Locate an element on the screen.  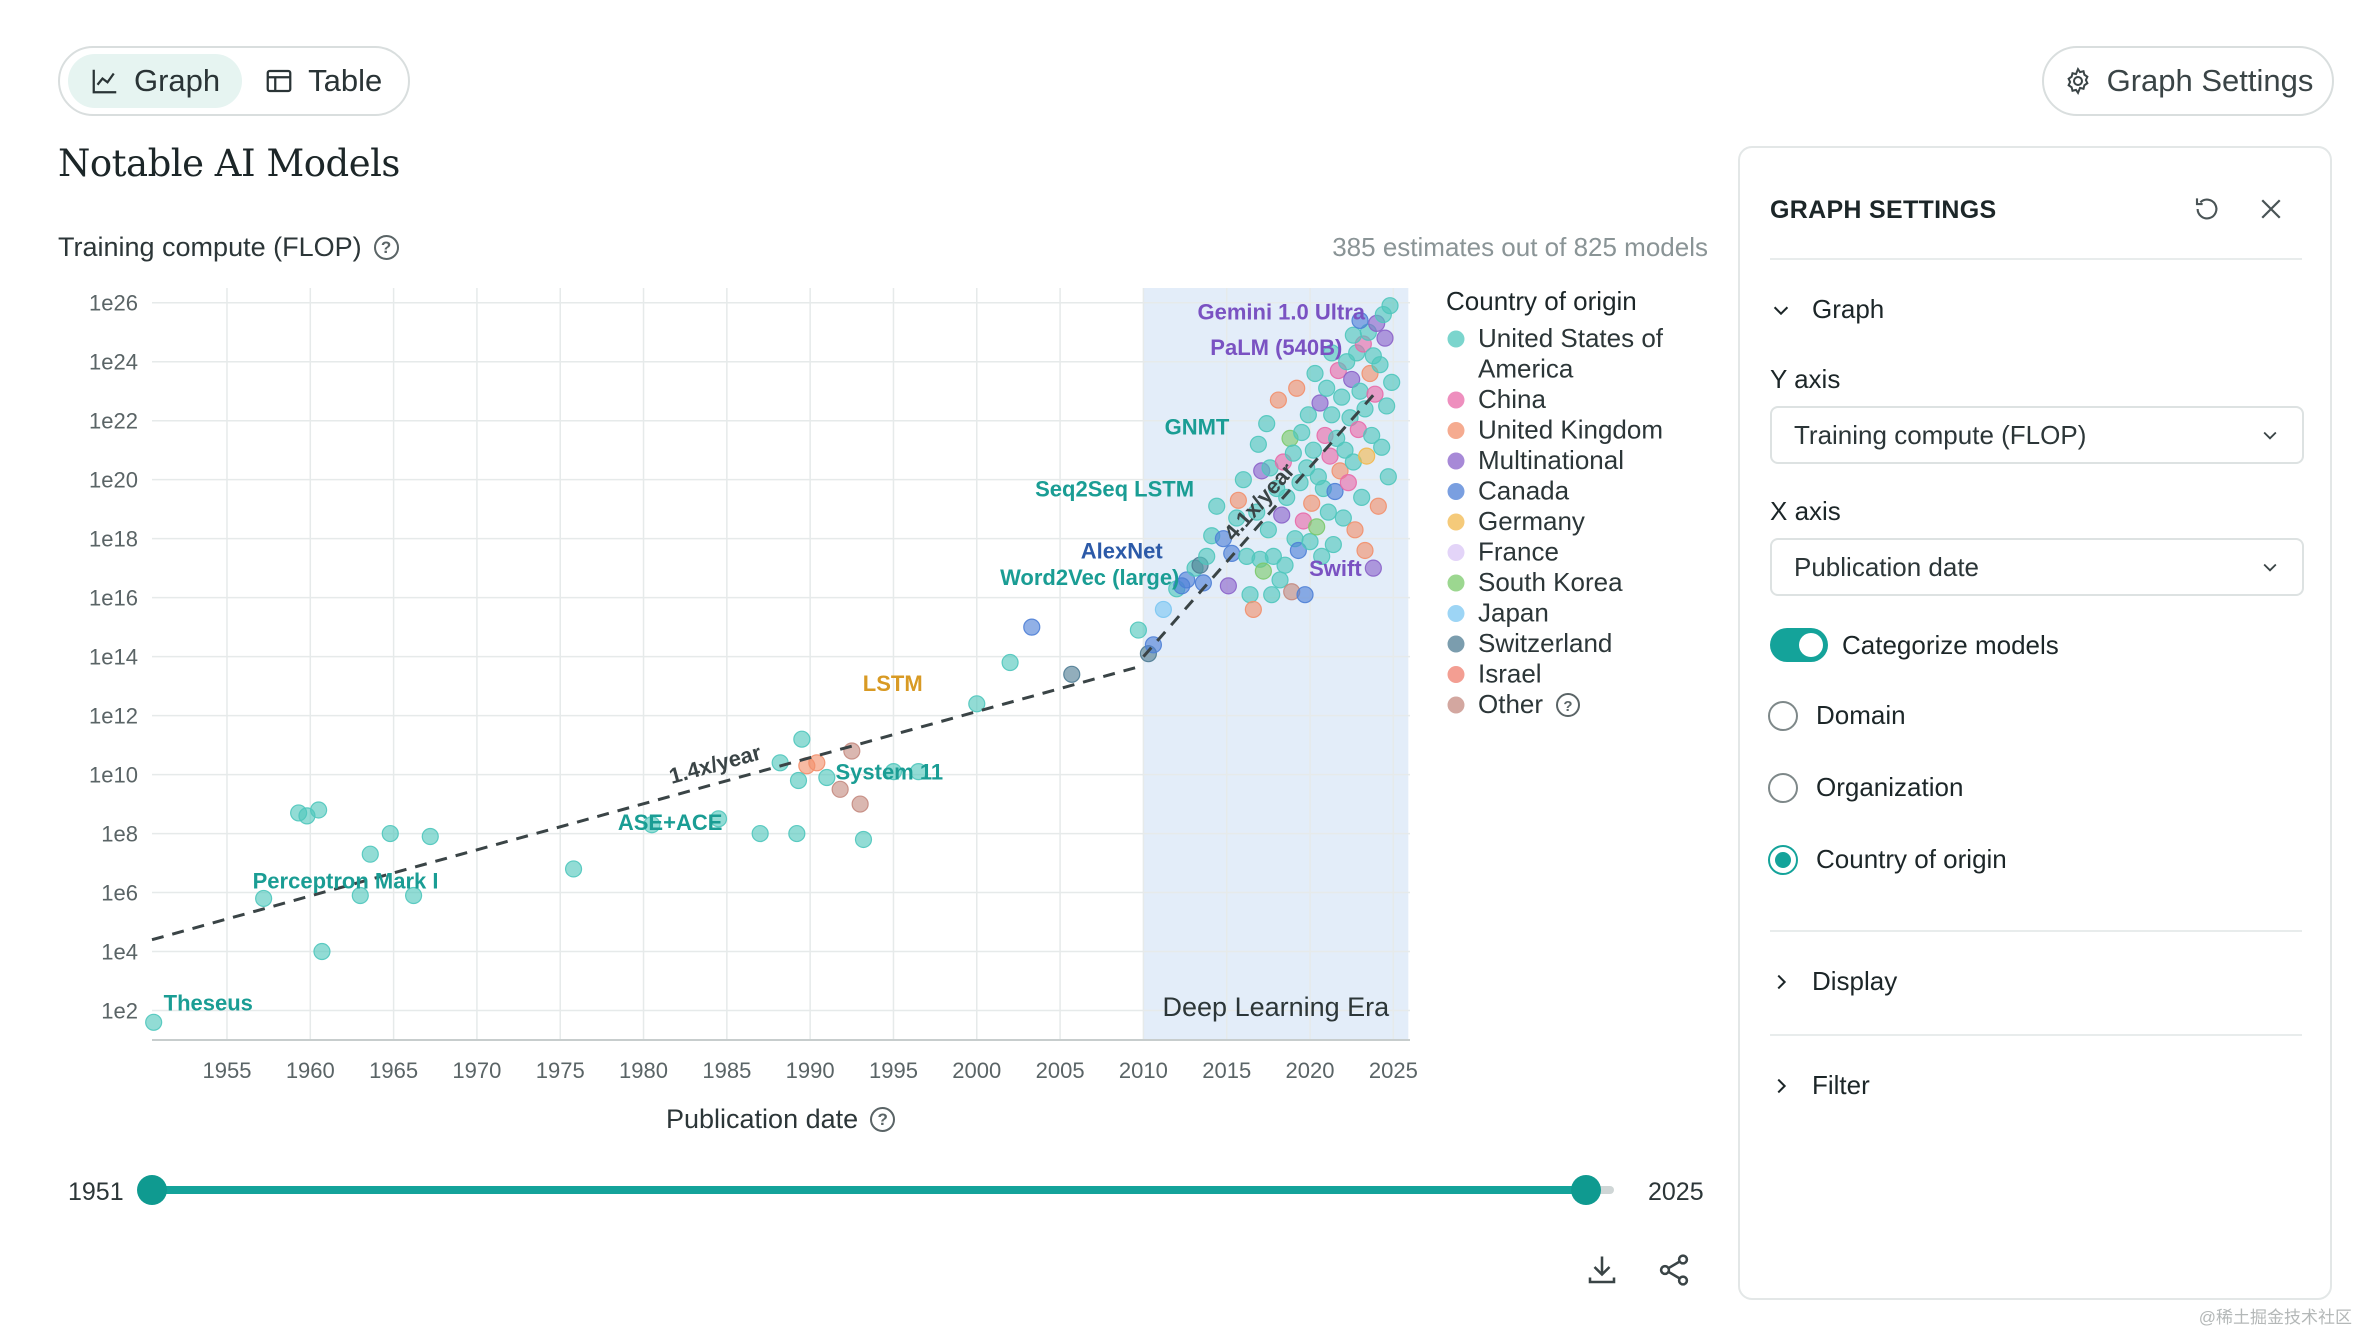
help-icon-glyph: ? is located at coordinates (1567, 706).